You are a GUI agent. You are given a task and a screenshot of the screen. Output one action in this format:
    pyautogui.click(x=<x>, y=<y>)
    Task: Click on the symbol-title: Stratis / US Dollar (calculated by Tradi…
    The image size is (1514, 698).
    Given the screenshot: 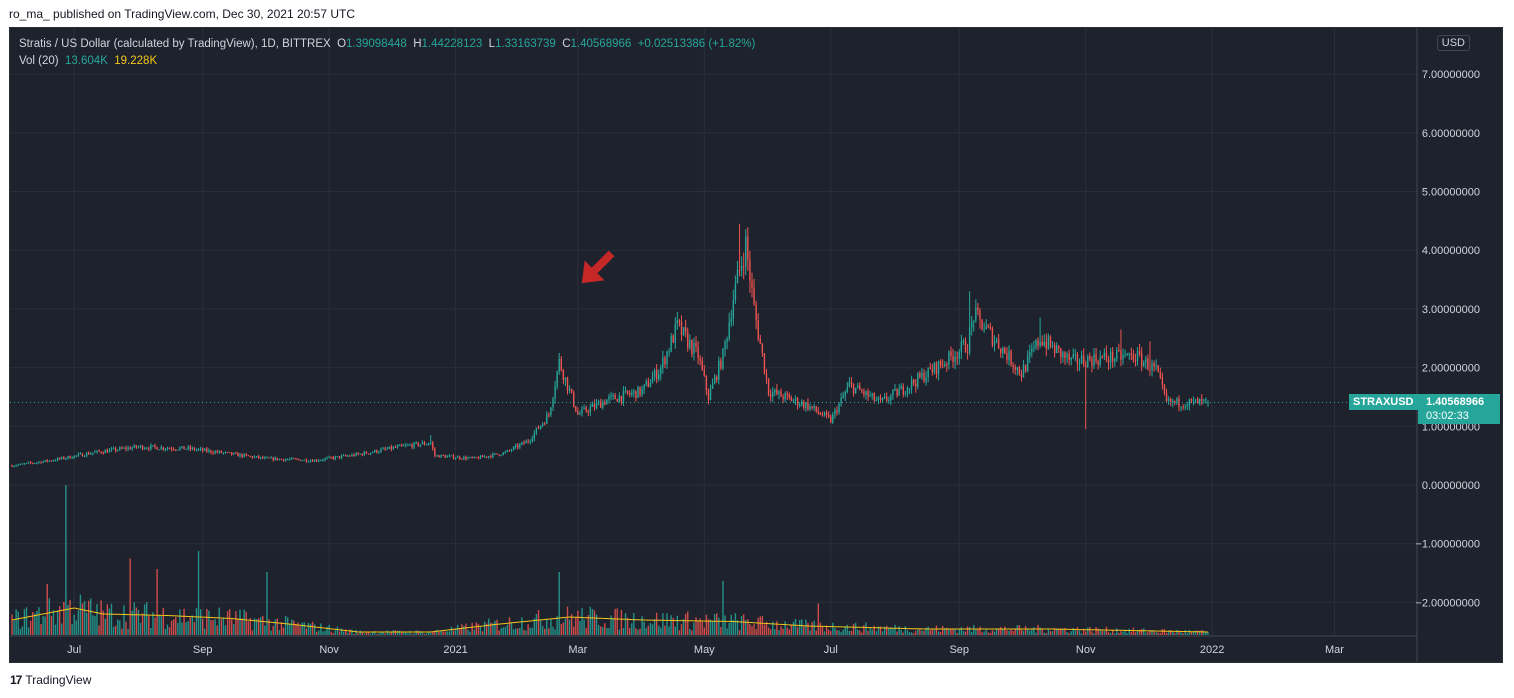 What is the action you would take?
    pyautogui.click(x=175, y=44)
    